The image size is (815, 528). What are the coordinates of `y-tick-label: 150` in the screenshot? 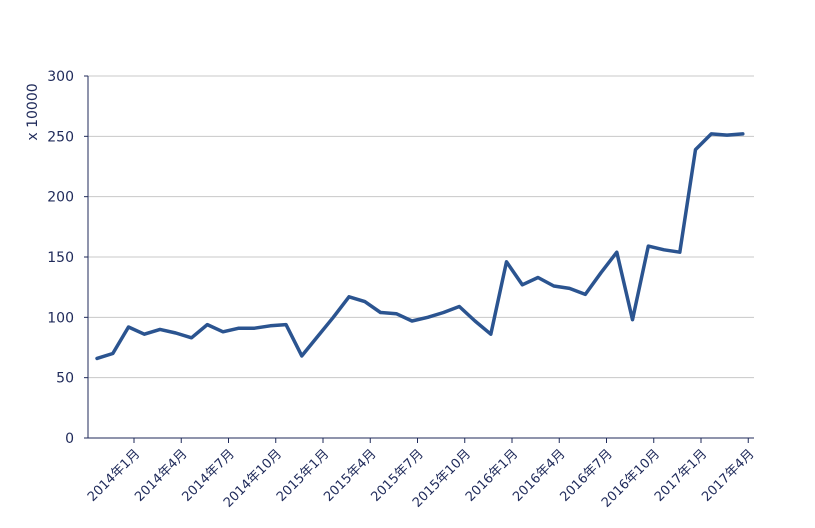 It's located at (60, 258).